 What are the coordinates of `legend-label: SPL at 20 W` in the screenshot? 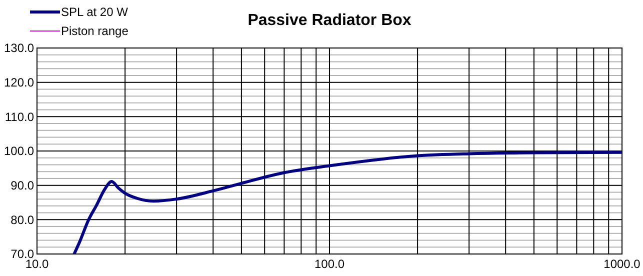 It's located at (95, 12).